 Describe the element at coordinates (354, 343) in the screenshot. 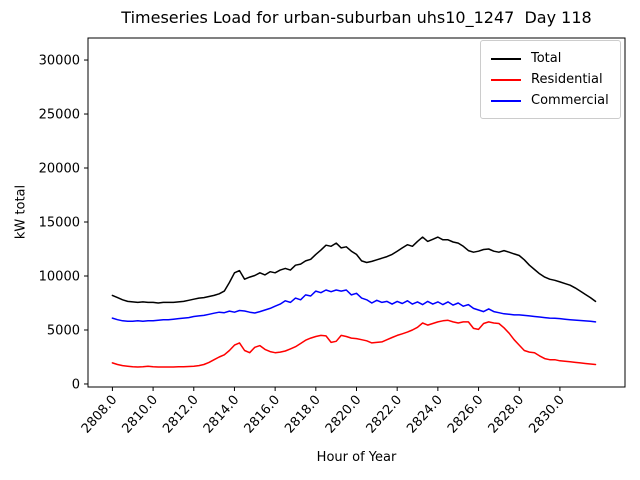

I see `series-residential-line` at that location.